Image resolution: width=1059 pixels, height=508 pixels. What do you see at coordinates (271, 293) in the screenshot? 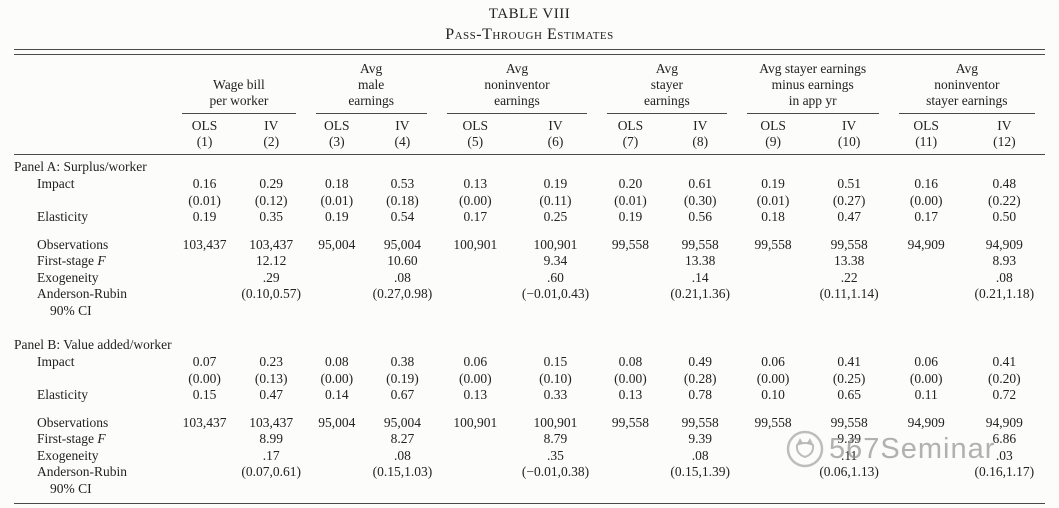
I see `table-cell: (0.10,0.57)` at bounding box center [271, 293].